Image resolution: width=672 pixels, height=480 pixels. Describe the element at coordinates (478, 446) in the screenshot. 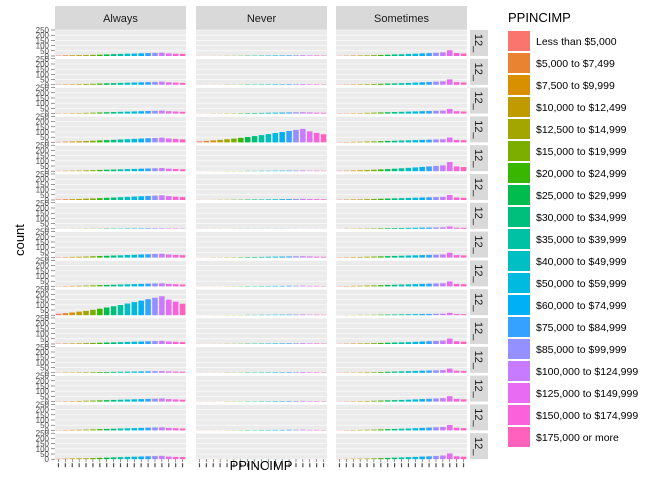

I see `row-strip-label: 12_` at that location.